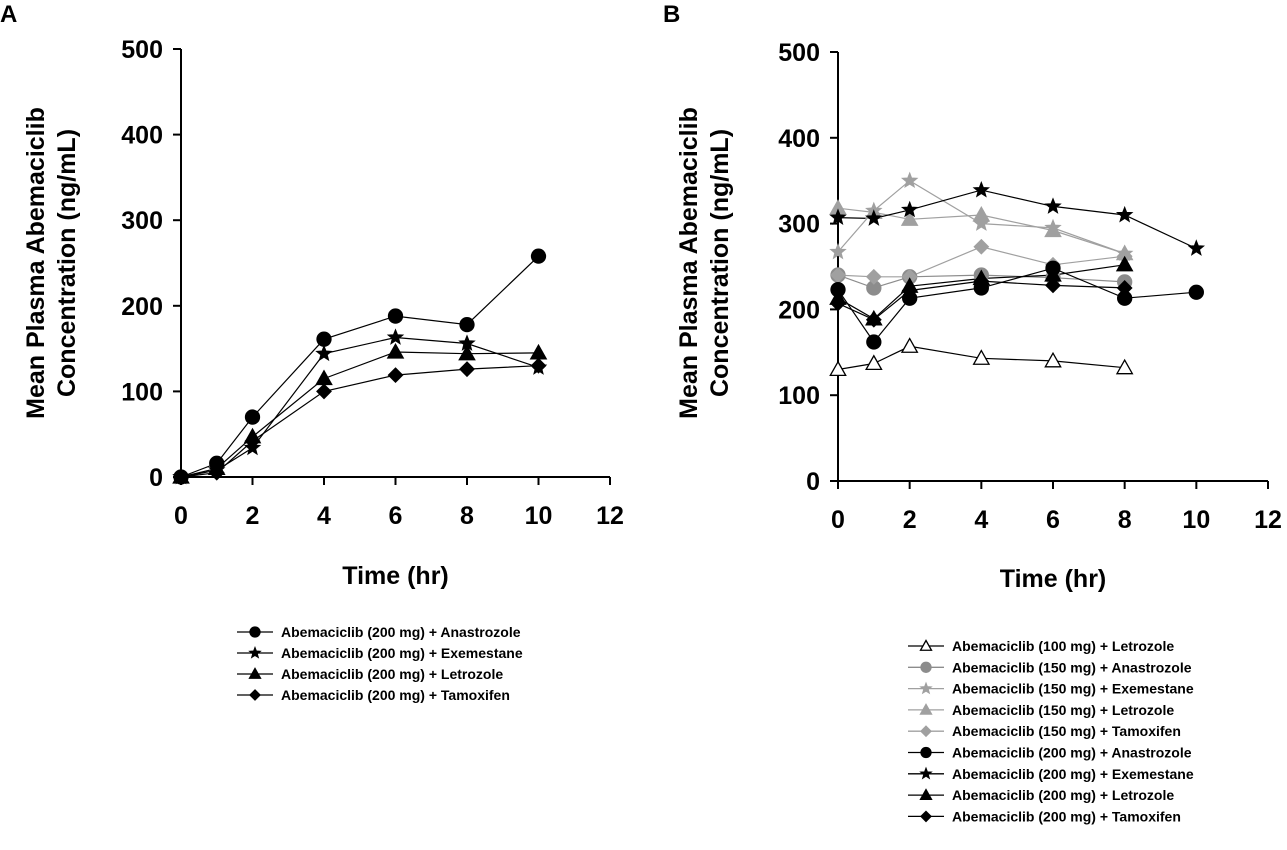  I want to click on x-tick-label: 10, so click(539, 516).